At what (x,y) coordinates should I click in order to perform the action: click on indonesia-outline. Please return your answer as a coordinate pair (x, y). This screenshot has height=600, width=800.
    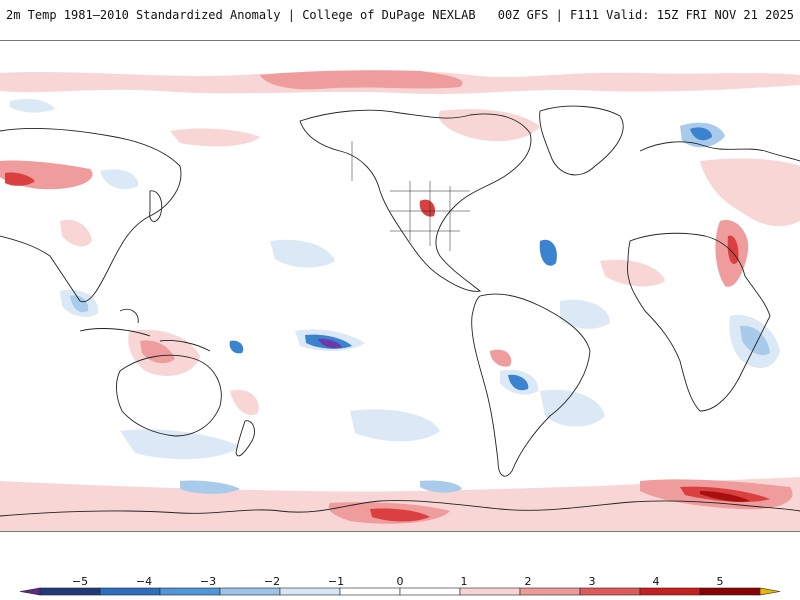
    Looking at the image, I should click on (145, 330).